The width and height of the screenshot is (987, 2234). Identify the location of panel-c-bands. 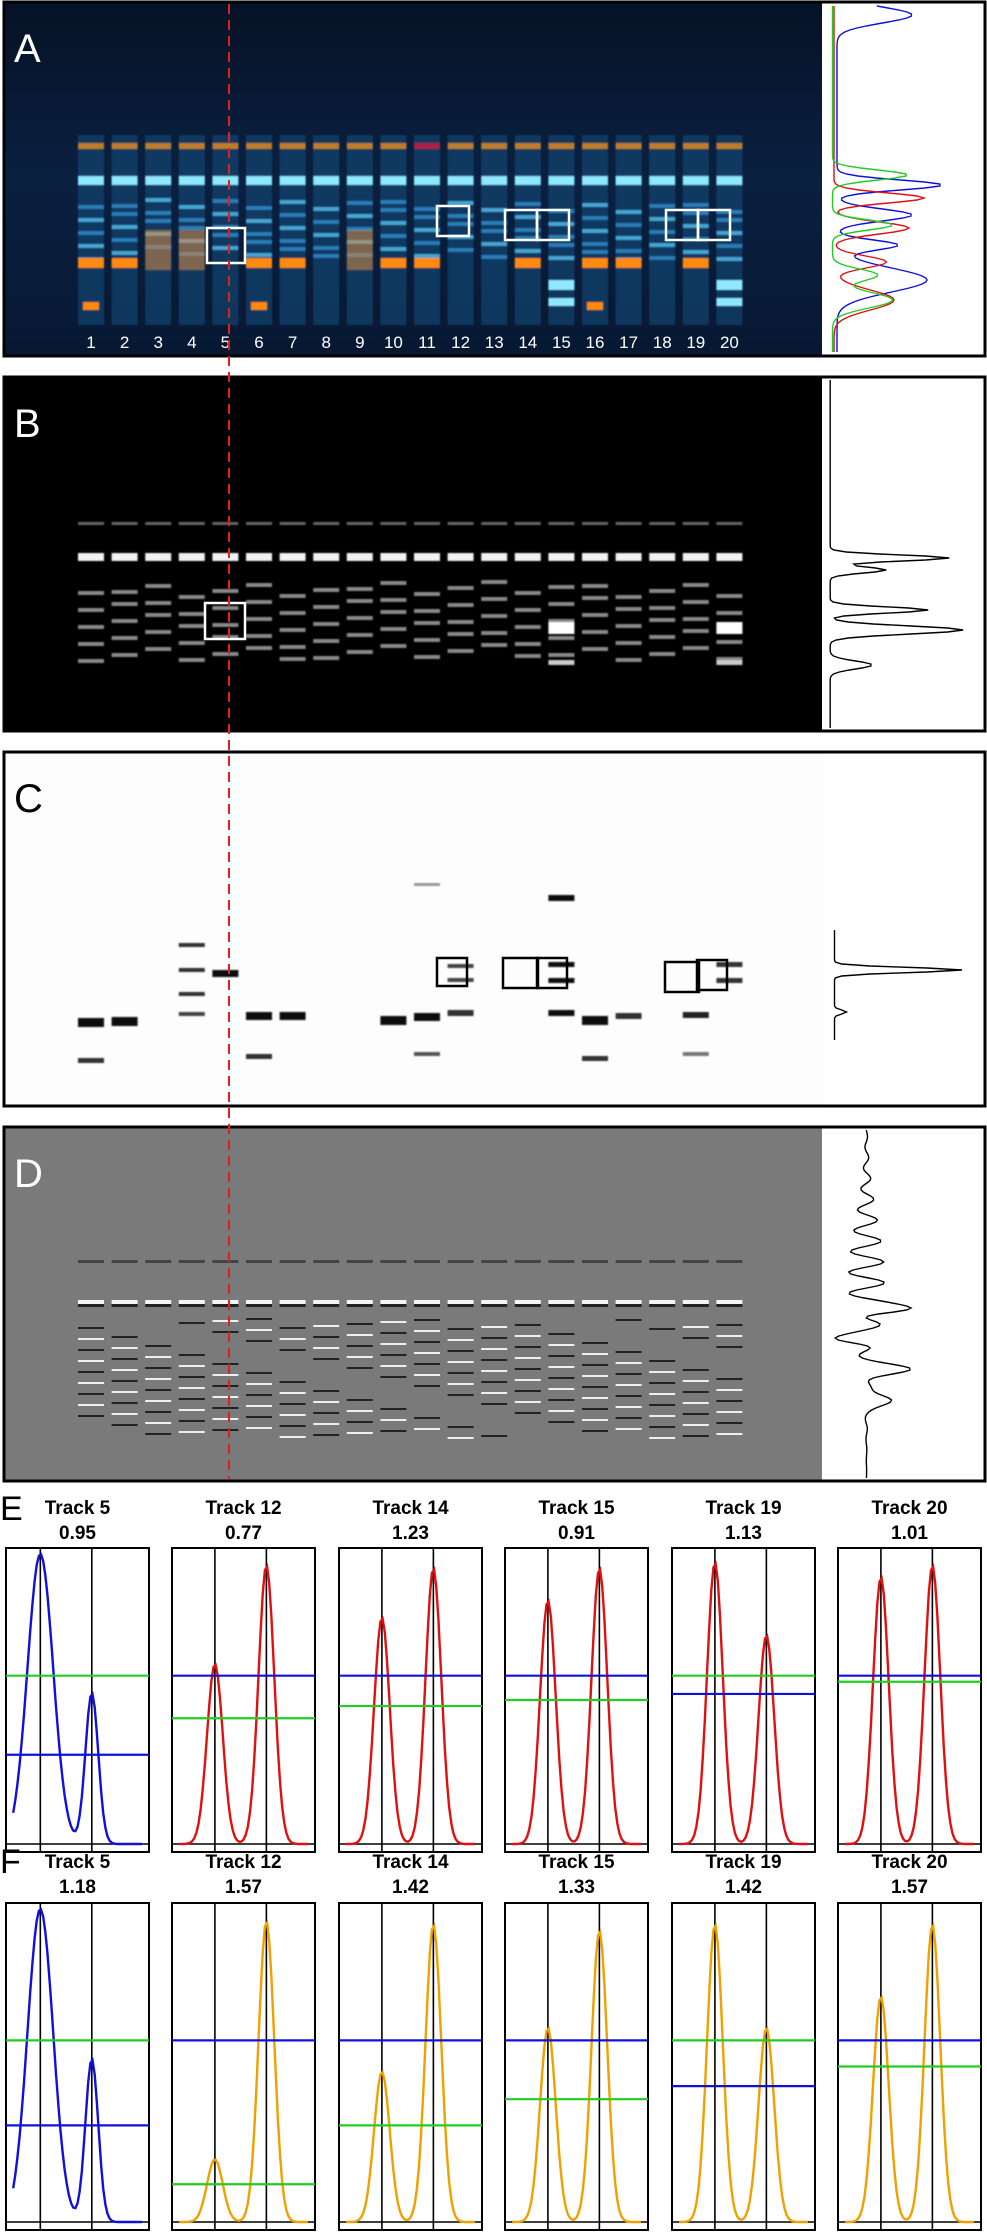
(410, 973).